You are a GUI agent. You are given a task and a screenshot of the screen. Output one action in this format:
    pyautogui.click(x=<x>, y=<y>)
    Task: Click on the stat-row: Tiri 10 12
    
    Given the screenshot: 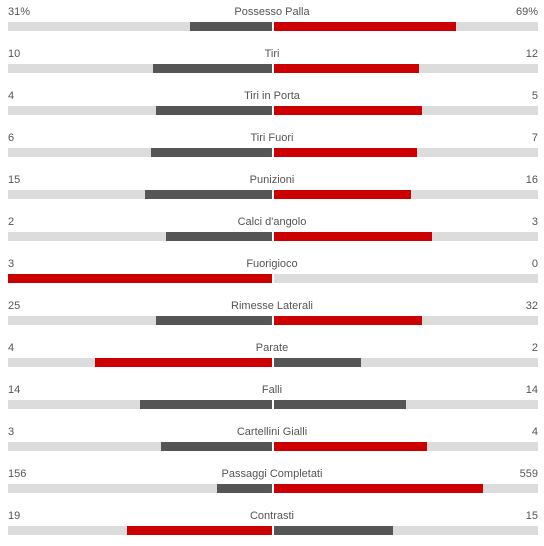 What is the action you would take?
    pyautogui.click(x=272, y=64)
    